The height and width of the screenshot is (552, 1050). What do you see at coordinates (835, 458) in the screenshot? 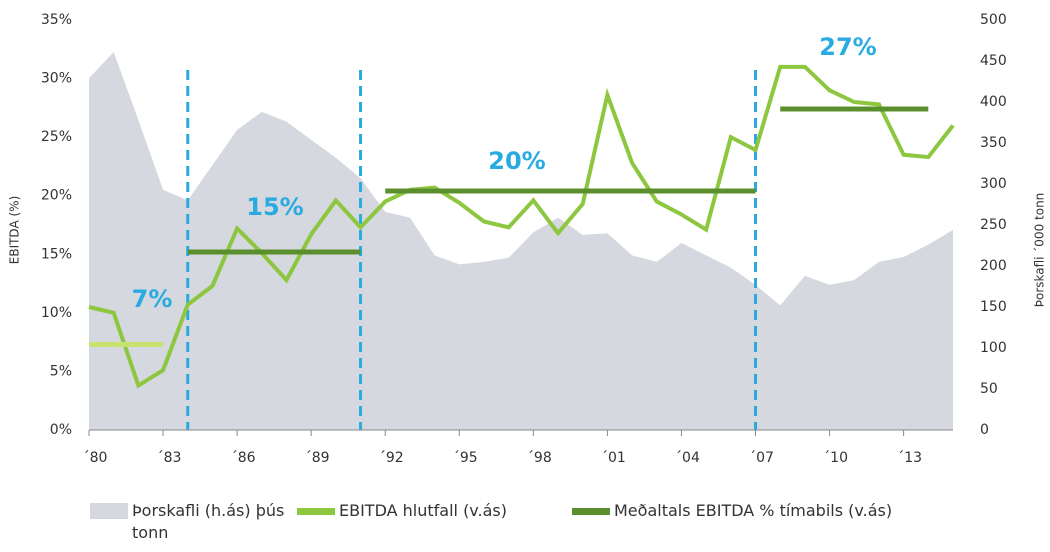
I see `x-tick-label: ´10` at bounding box center [835, 458].